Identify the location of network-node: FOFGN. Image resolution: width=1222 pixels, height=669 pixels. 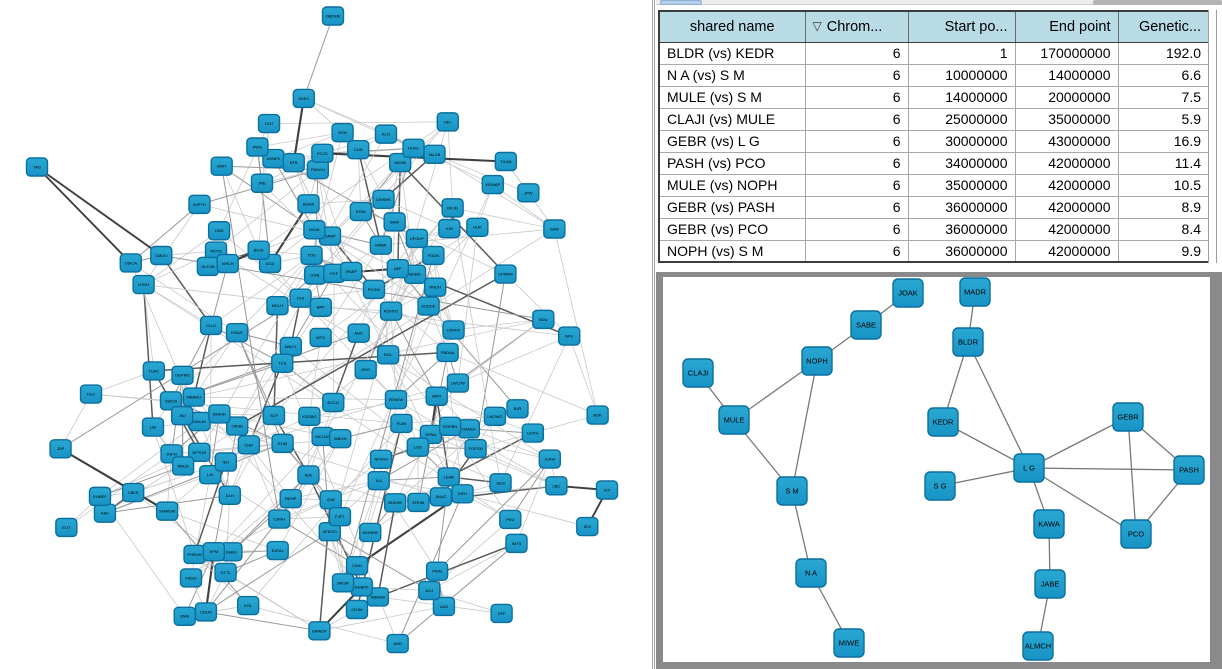
(475, 449).